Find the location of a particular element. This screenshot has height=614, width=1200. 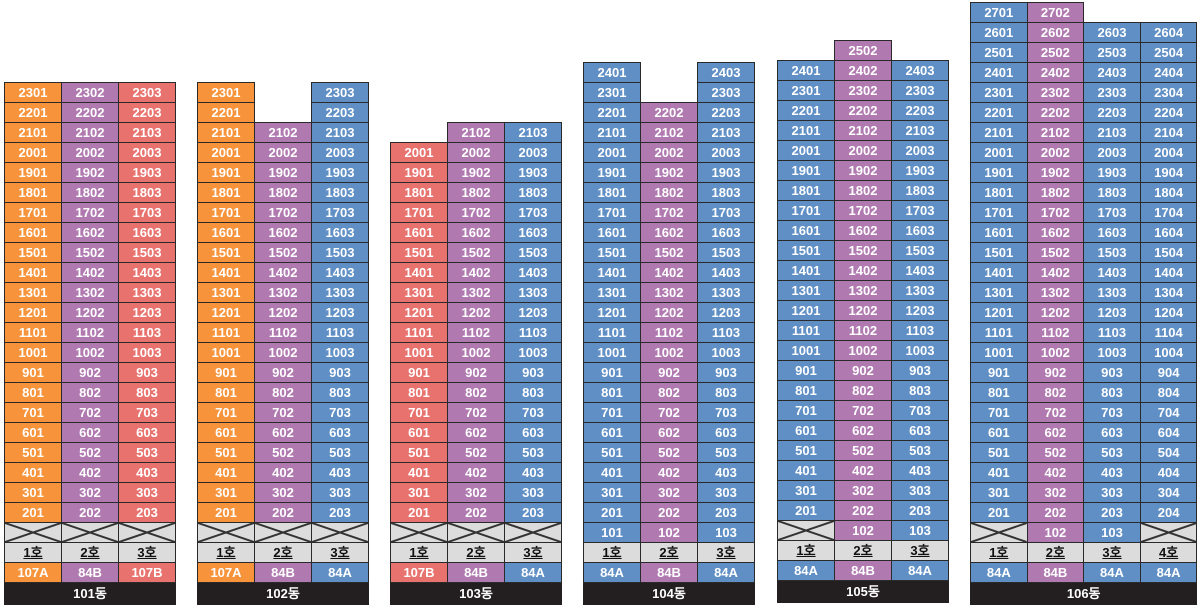

unit-cell: 1304 is located at coordinates (1168, 292).